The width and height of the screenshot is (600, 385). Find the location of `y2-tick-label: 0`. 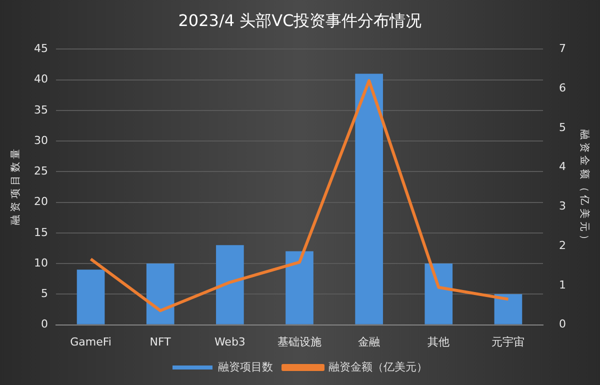

y2-tick-label: 0 is located at coordinates (562, 324).